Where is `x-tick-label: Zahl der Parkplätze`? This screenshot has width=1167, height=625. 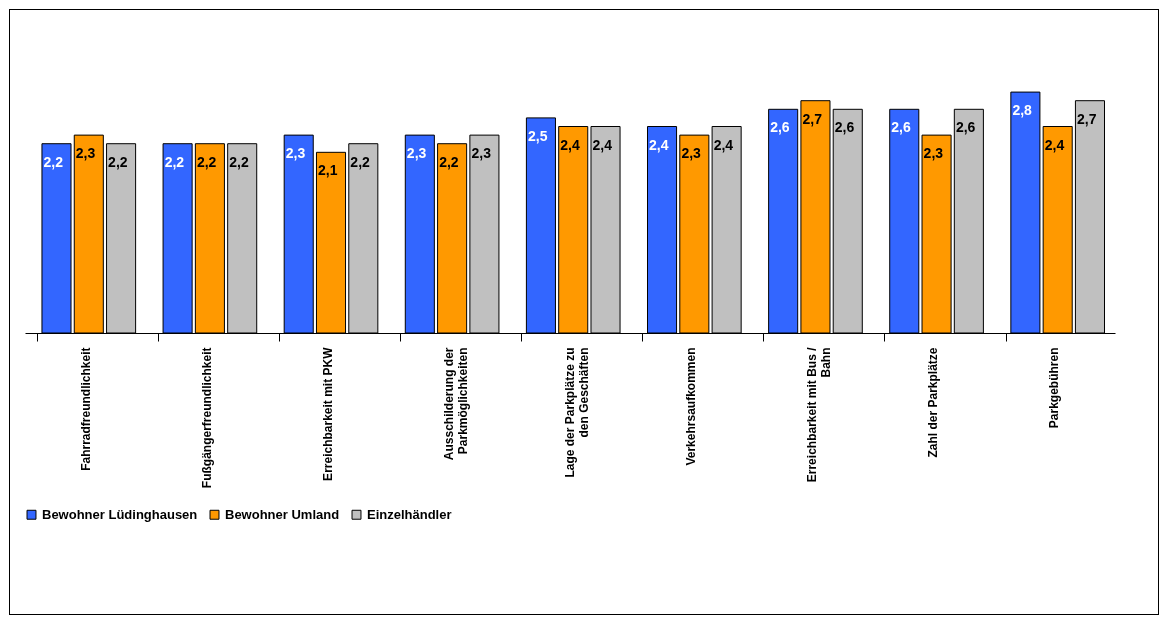 x-tick-label: Zahl der Parkplätze is located at coordinates (933, 402).